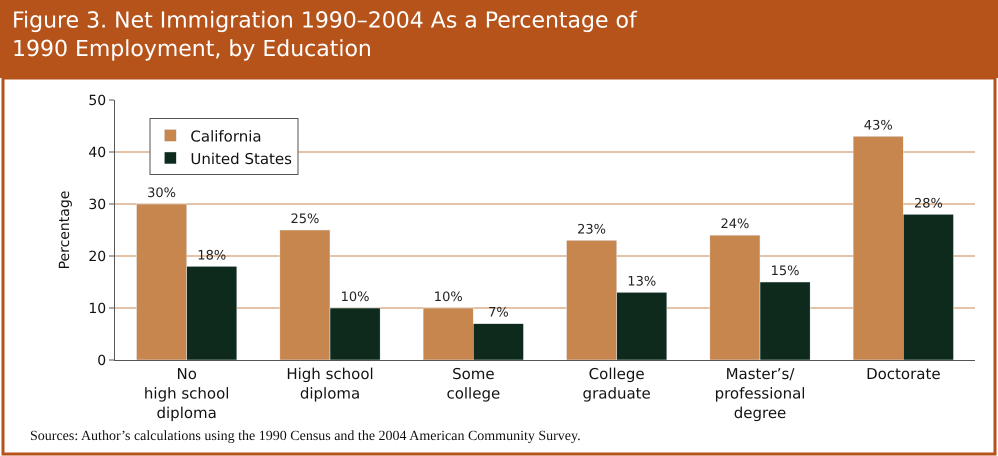  Describe the element at coordinates (97, 152) in the screenshot. I see `y-tick-label: 40` at that location.